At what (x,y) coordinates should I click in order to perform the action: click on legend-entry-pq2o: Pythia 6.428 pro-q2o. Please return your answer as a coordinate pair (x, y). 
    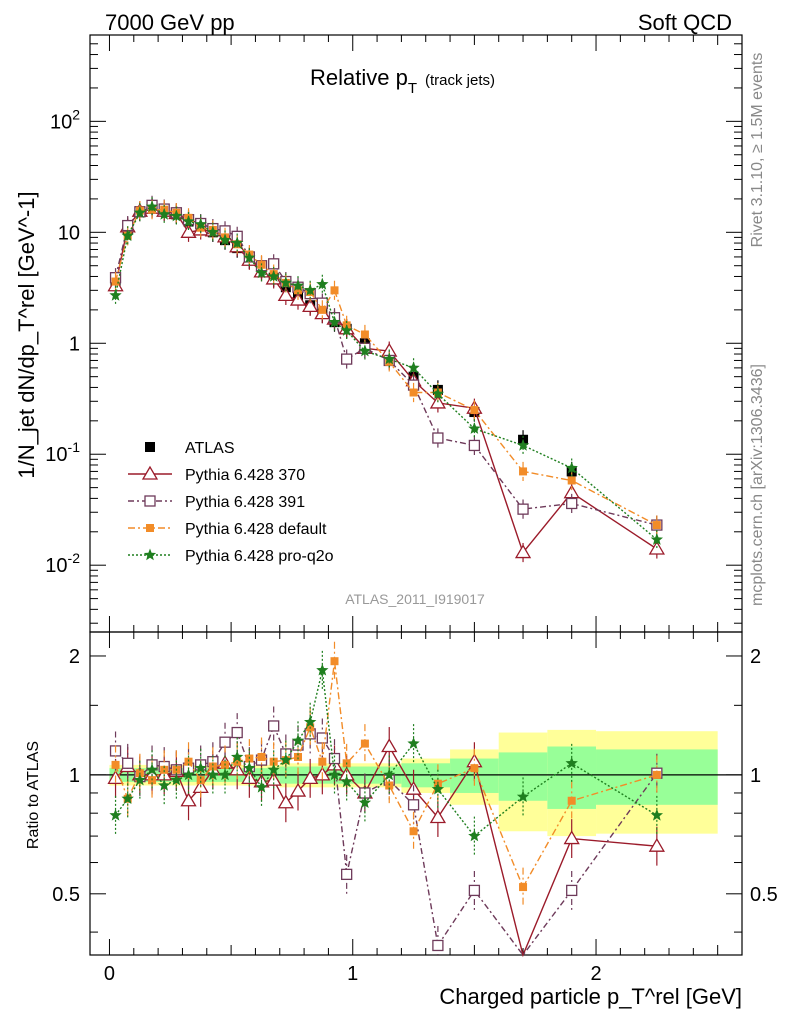
    Looking at the image, I should click on (231, 556).